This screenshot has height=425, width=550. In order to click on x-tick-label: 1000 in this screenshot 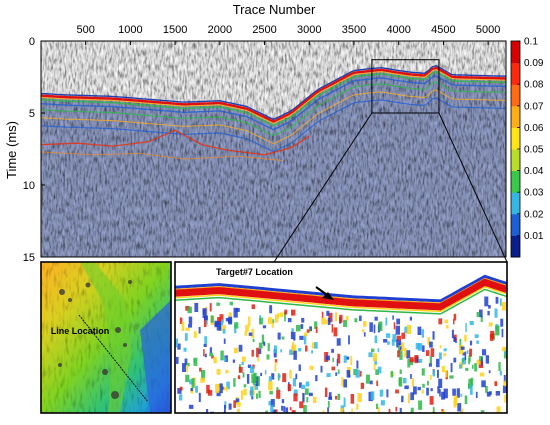, I will do `click(130, 30)`.